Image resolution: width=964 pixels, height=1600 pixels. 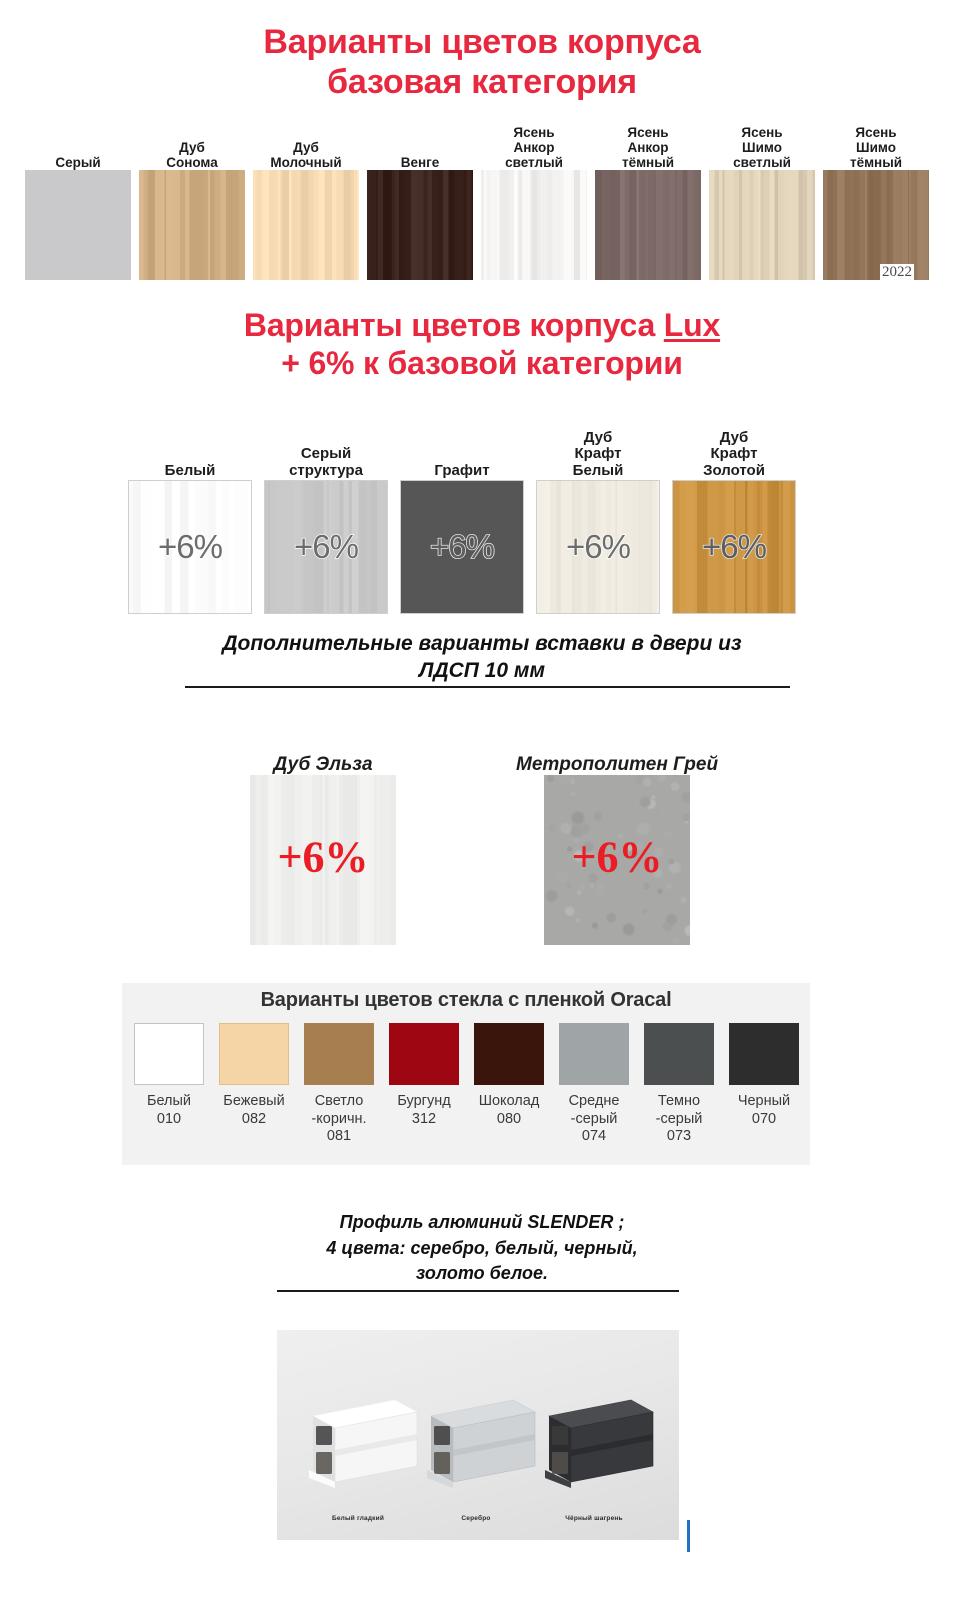 What do you see at coordinates (692, 325) in the screenshot?
I see `lux-title-underlined: Lux` at bounding box center [692, 325].